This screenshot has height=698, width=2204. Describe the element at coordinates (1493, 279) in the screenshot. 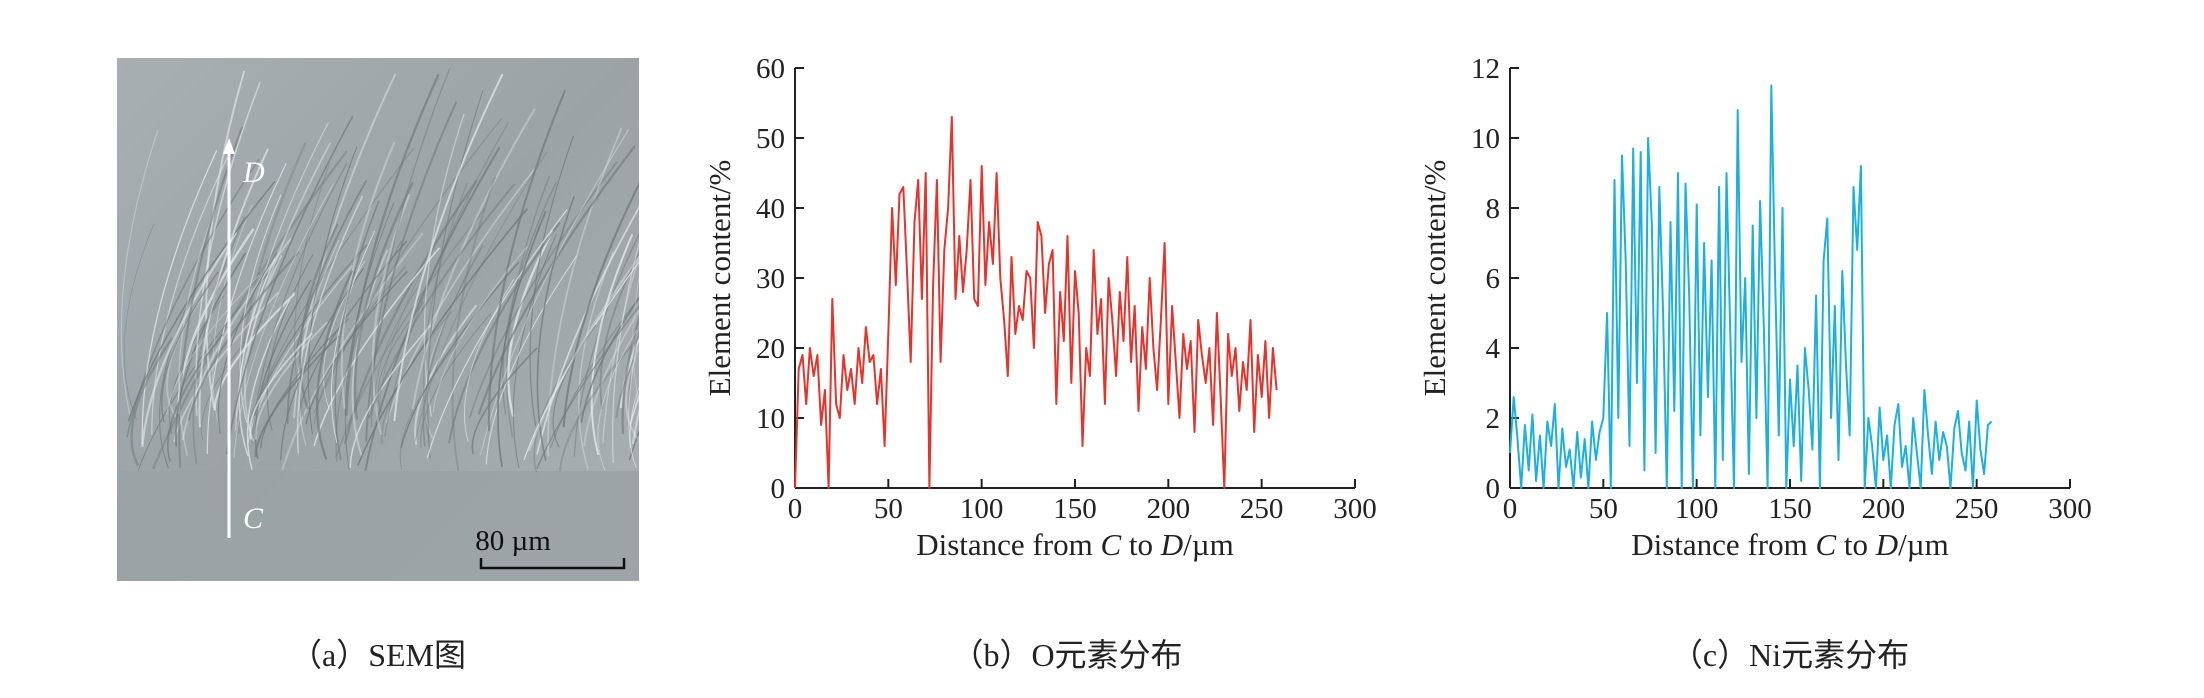

I see `y-tick-label: 6` at that location.